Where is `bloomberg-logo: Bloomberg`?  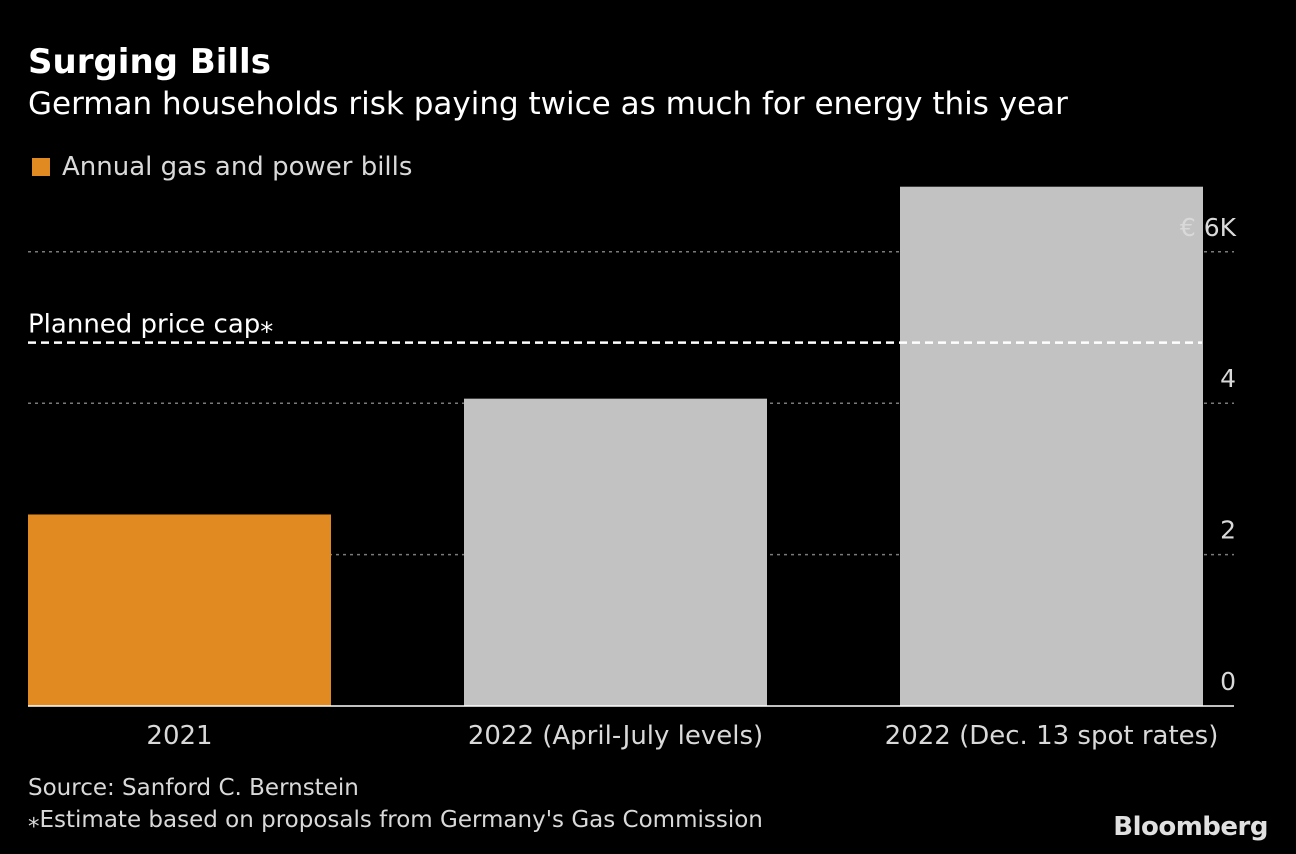
bloomberg-logo: Bloomberg is located at coordinates (1190, 827).